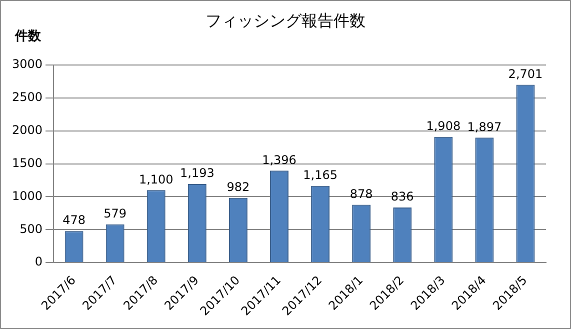 The height and width of the screenshot is (329, 571). Describe the element at coordinates (74, 220) in the screenshot. I see `data-label: 478` at that location.